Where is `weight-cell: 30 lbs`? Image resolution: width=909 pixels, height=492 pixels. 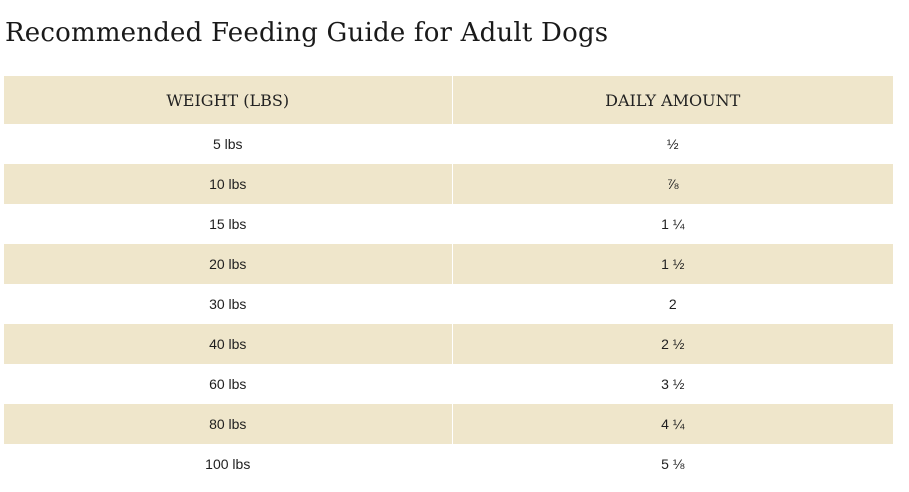
weight-cell: 30 lbs is located at coordinates (228, 304).